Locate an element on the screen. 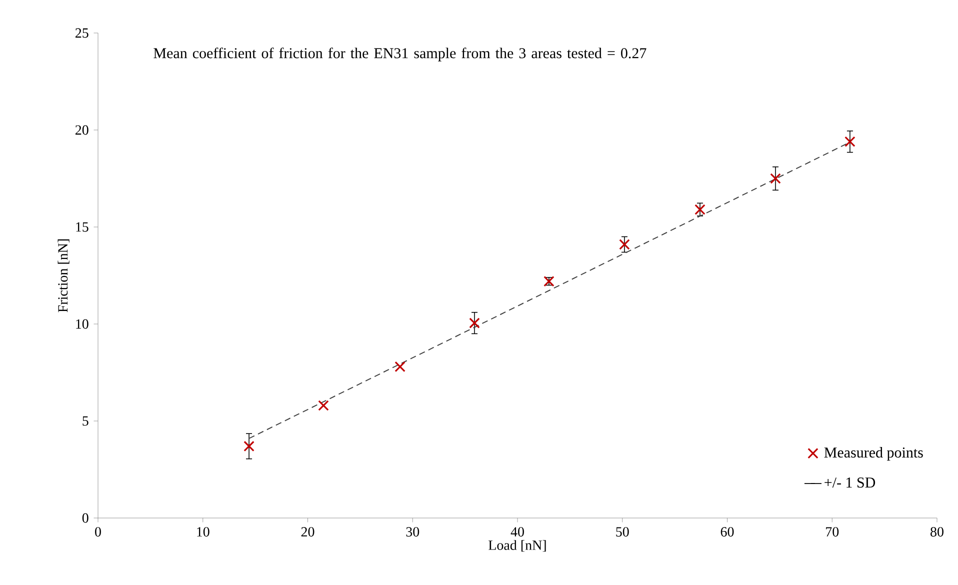 The height and width of the screenshot is (585, 958). y-tick-label: 15 is located at coordinates (82, 227).